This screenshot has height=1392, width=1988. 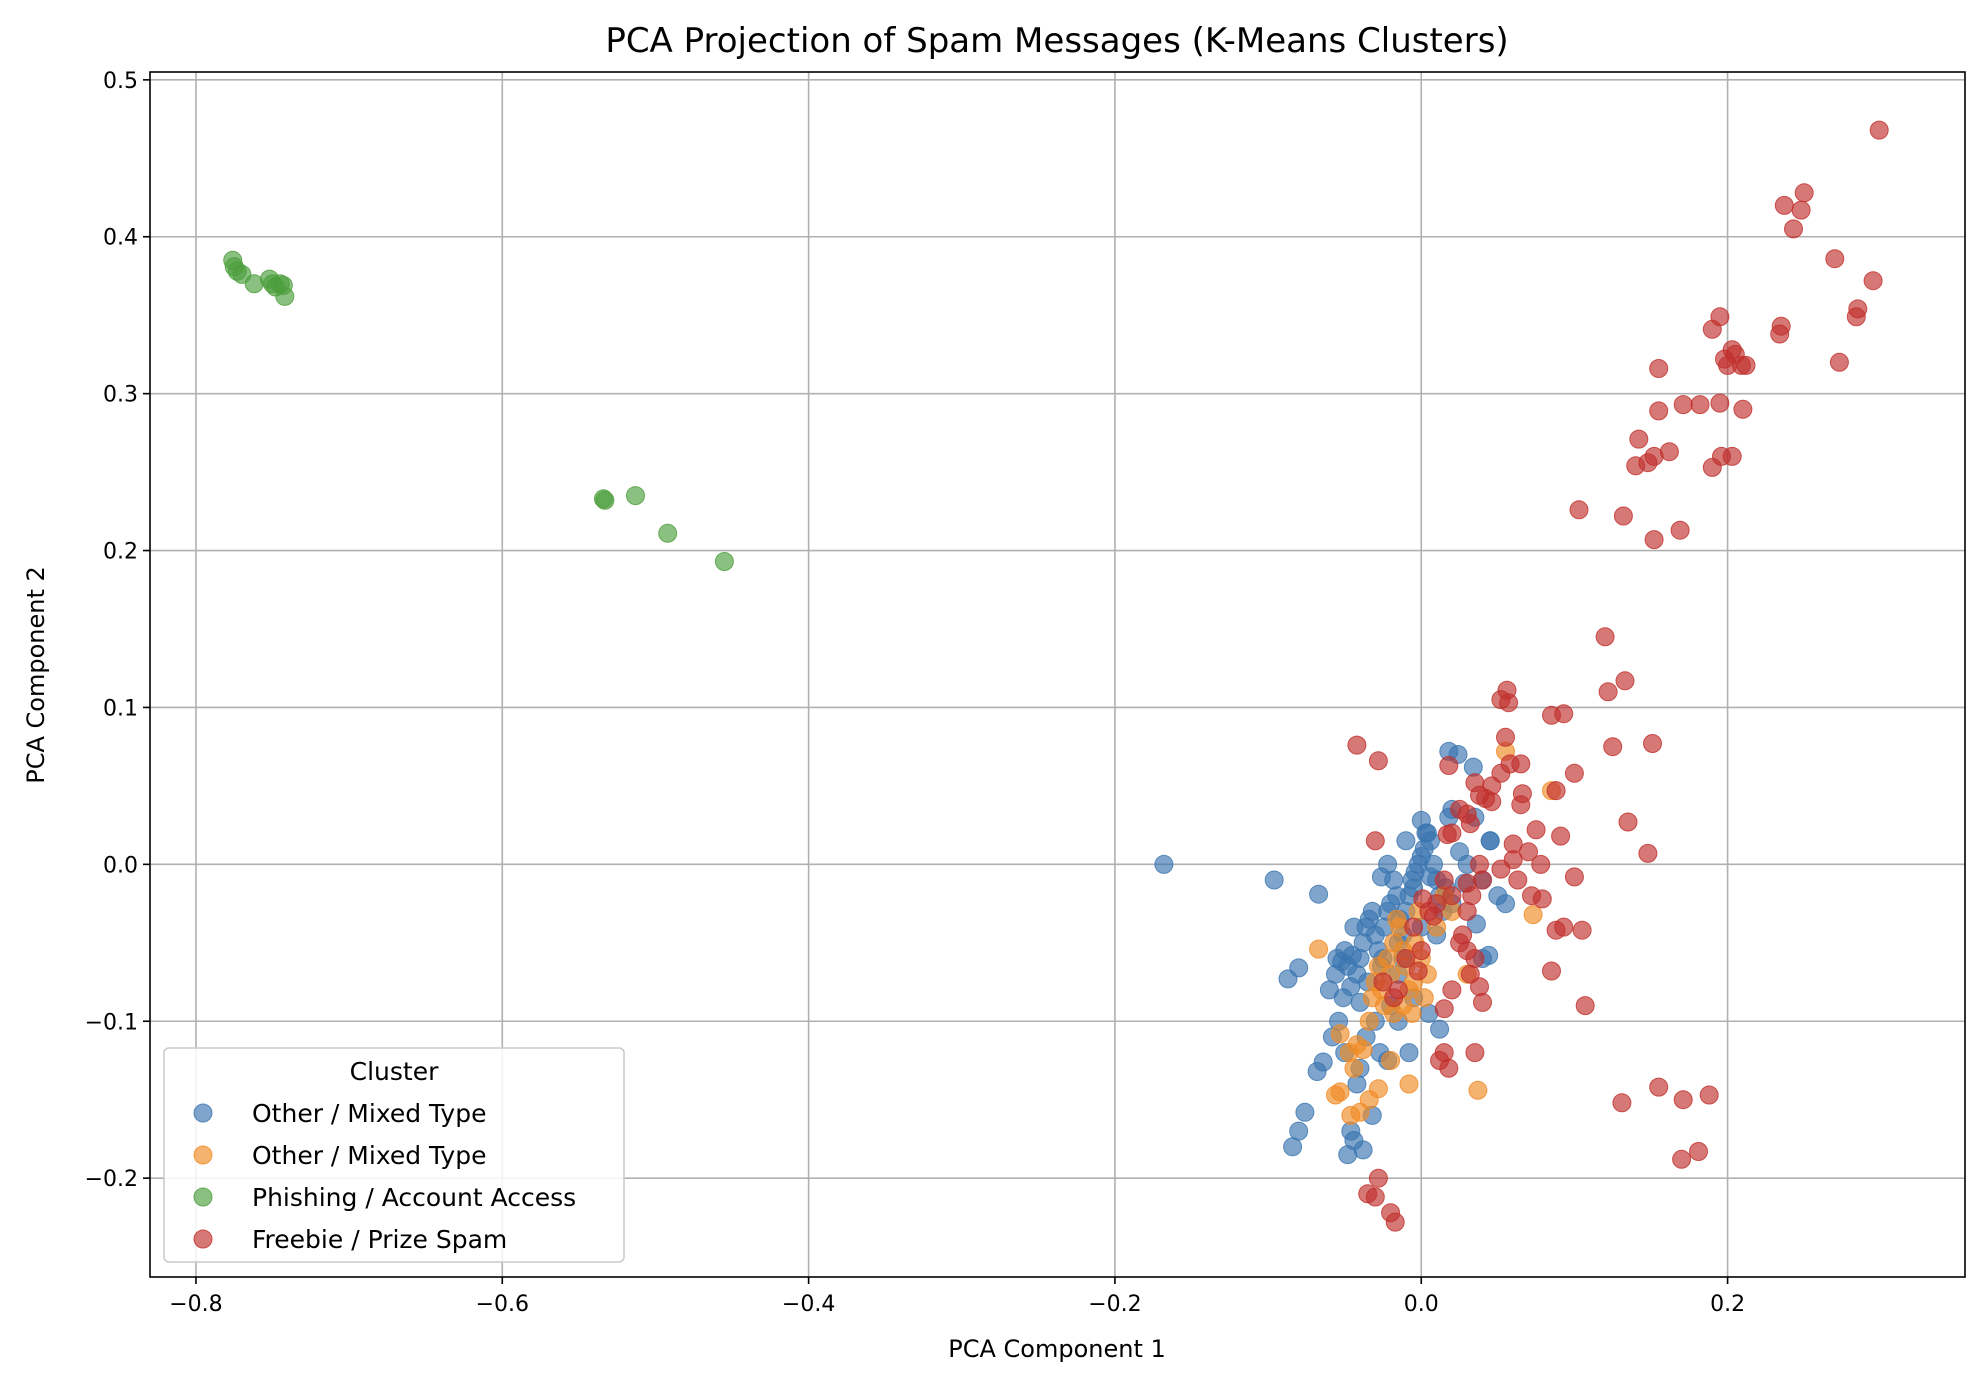 What do you see at coordinates (195, 1304) in the screenshot?
I see `x-tick-label: −0.8` at bounding box center [195, 1304].